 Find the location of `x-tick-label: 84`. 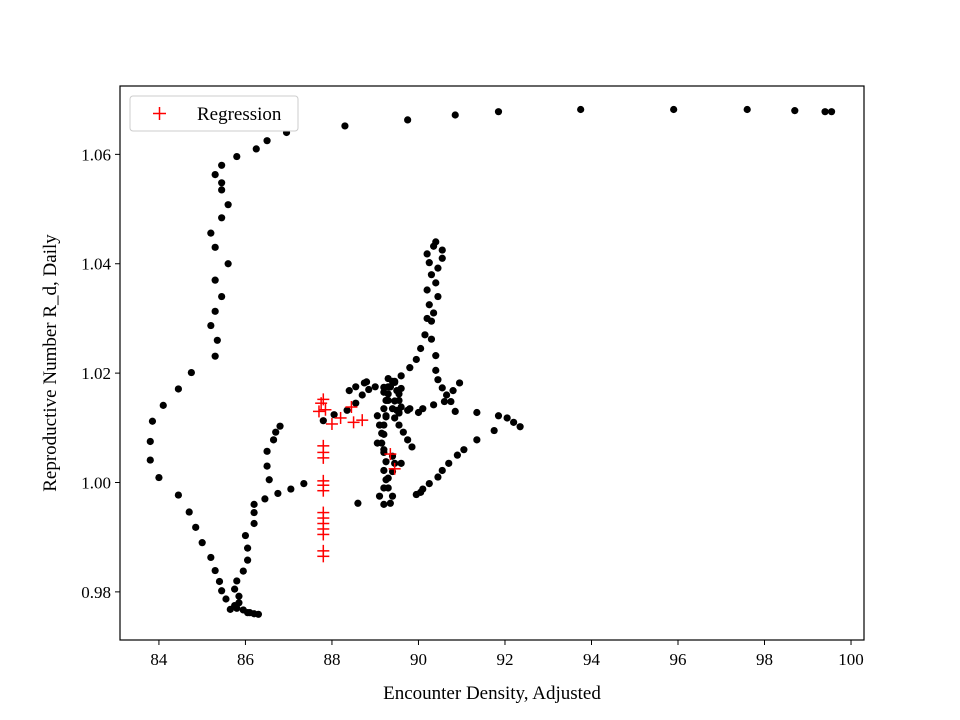

x-tick-label: 84 is located at coordinates (159, 659).